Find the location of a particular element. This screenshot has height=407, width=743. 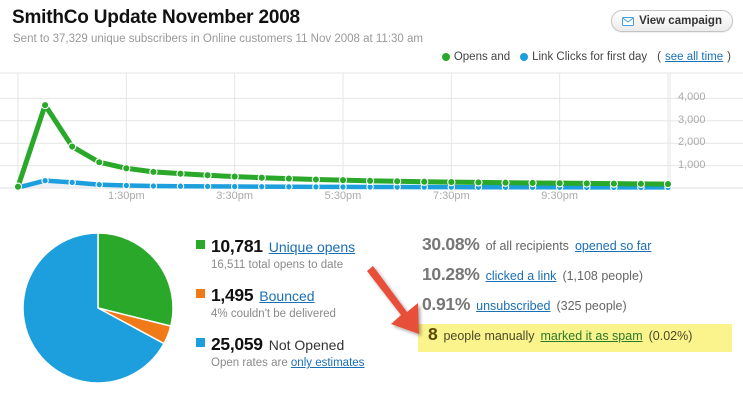

stat-row: 1,495 Bounced 4% couldn't be delivered is located at coordinates (296, 302).